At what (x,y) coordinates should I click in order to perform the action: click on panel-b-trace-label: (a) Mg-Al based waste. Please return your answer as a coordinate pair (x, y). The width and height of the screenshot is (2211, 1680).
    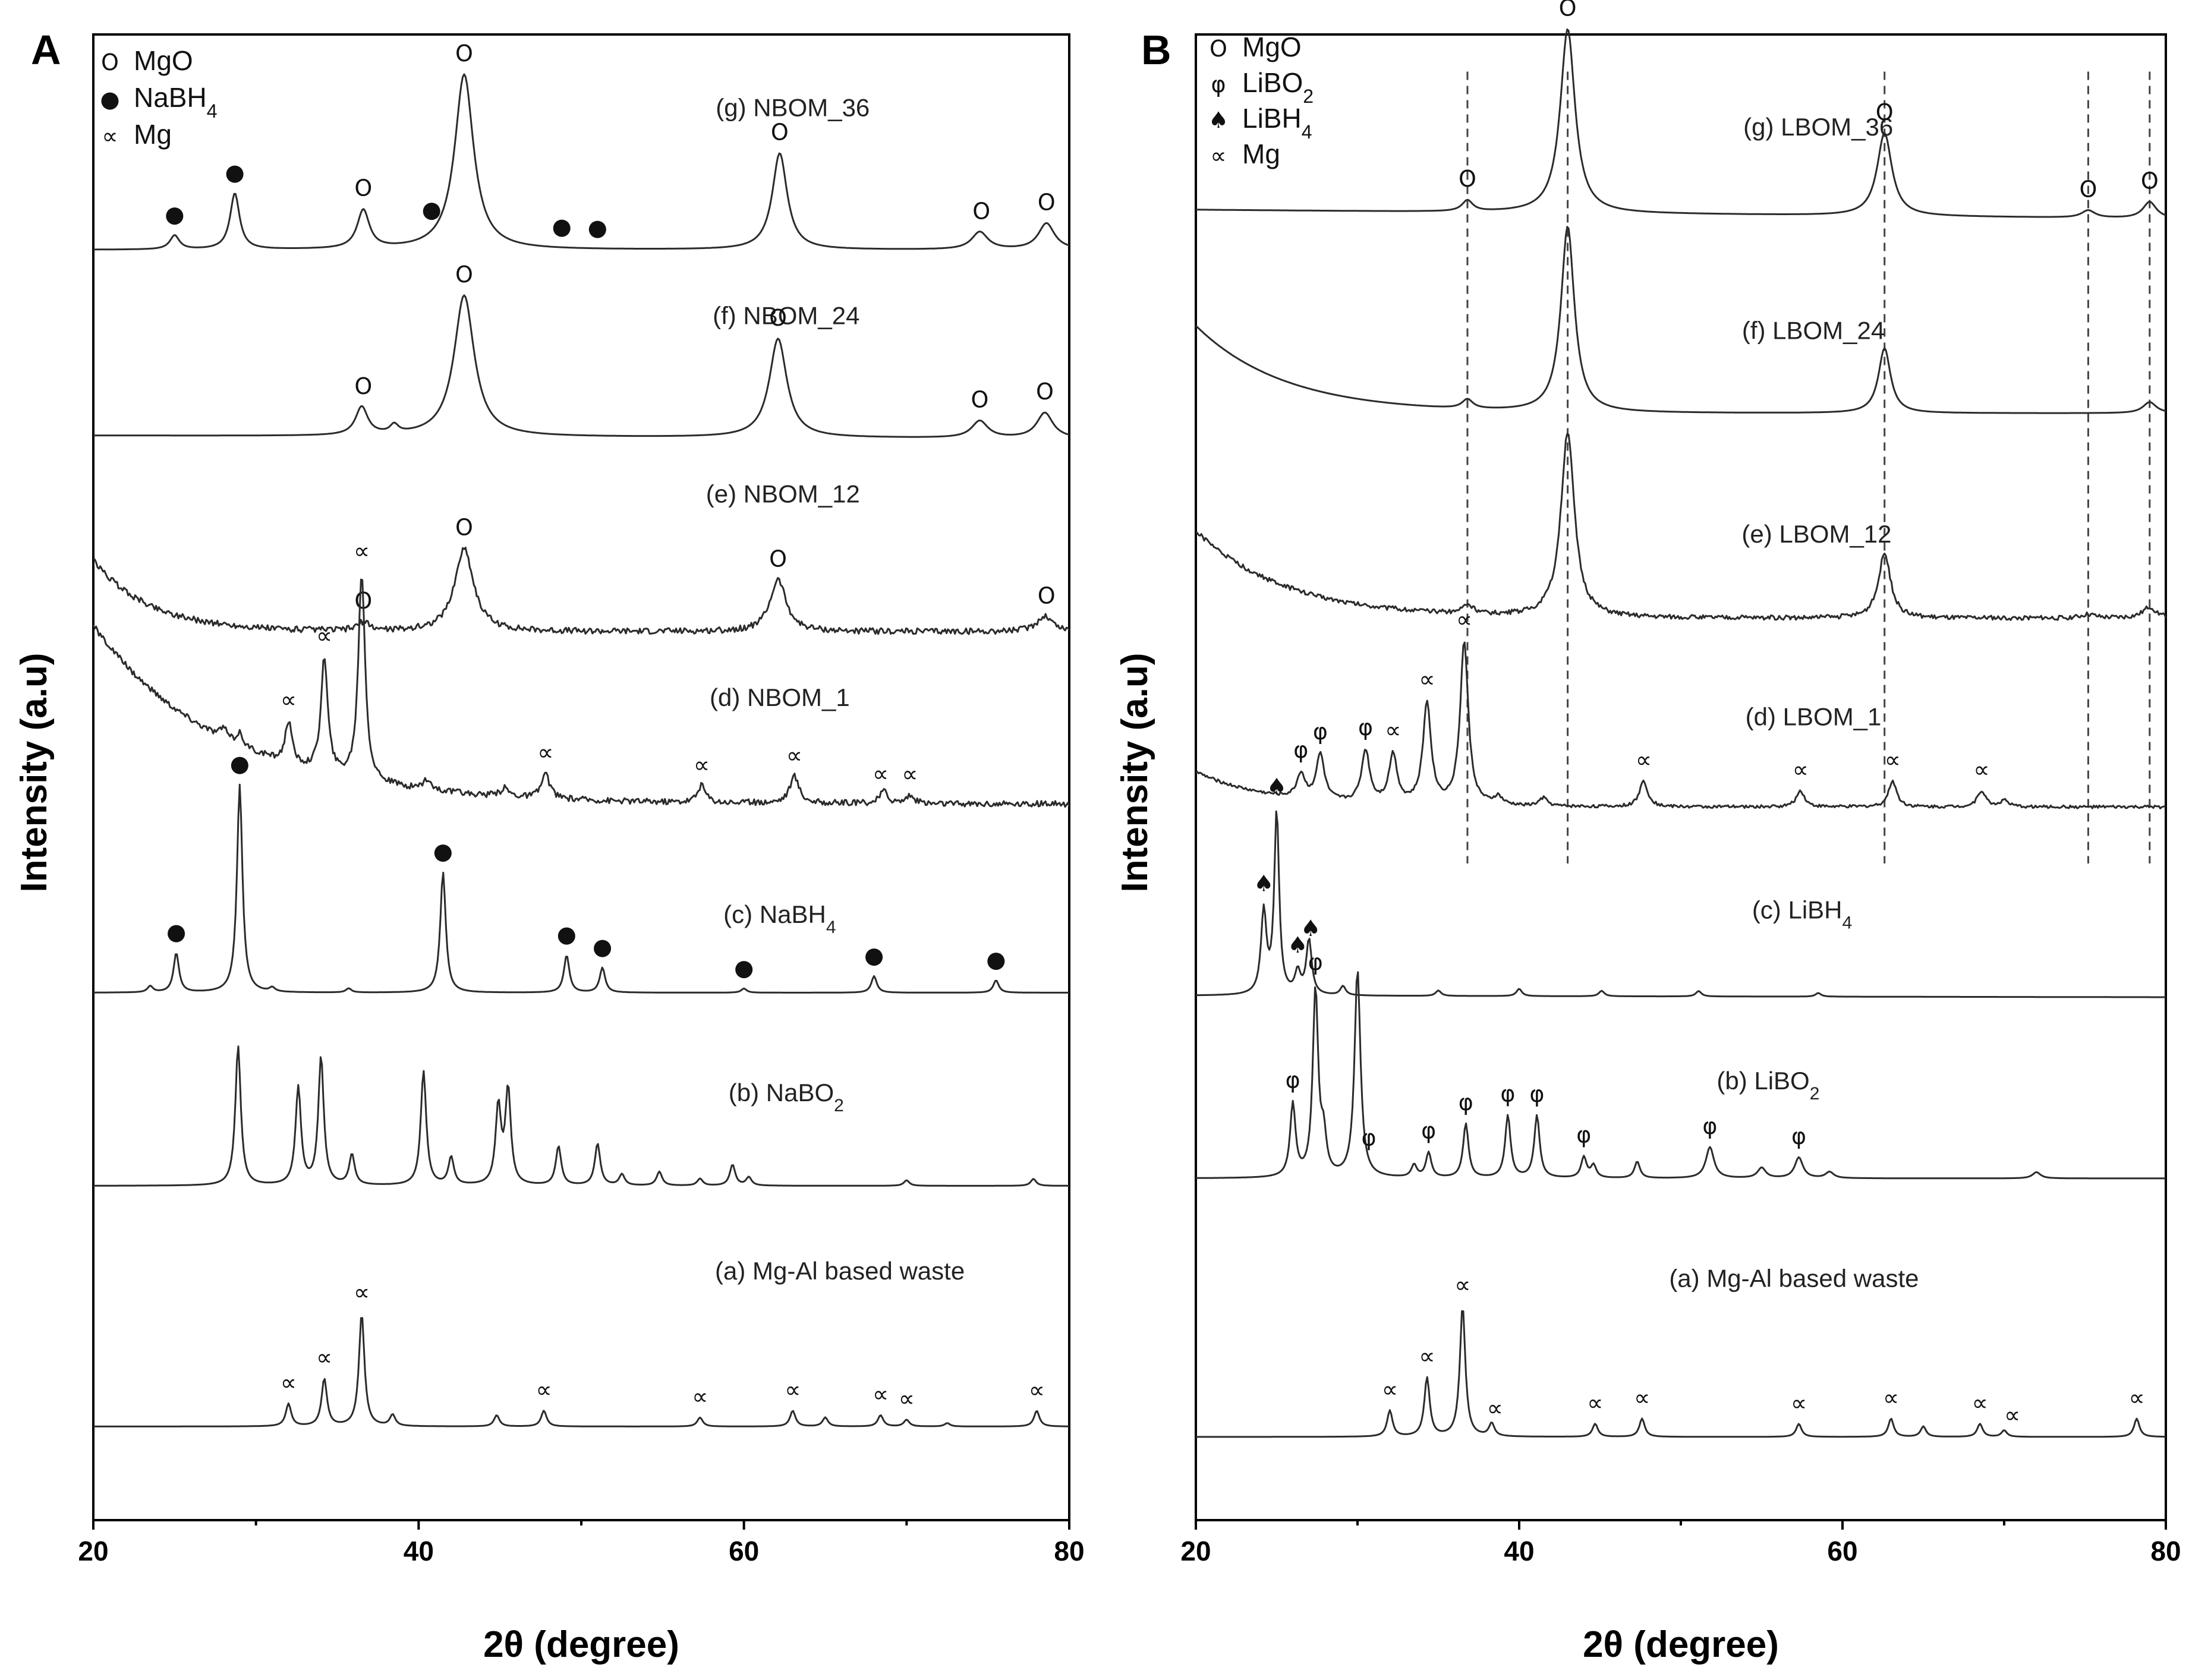
    Looking at the image, I should click on (1794, 1279).